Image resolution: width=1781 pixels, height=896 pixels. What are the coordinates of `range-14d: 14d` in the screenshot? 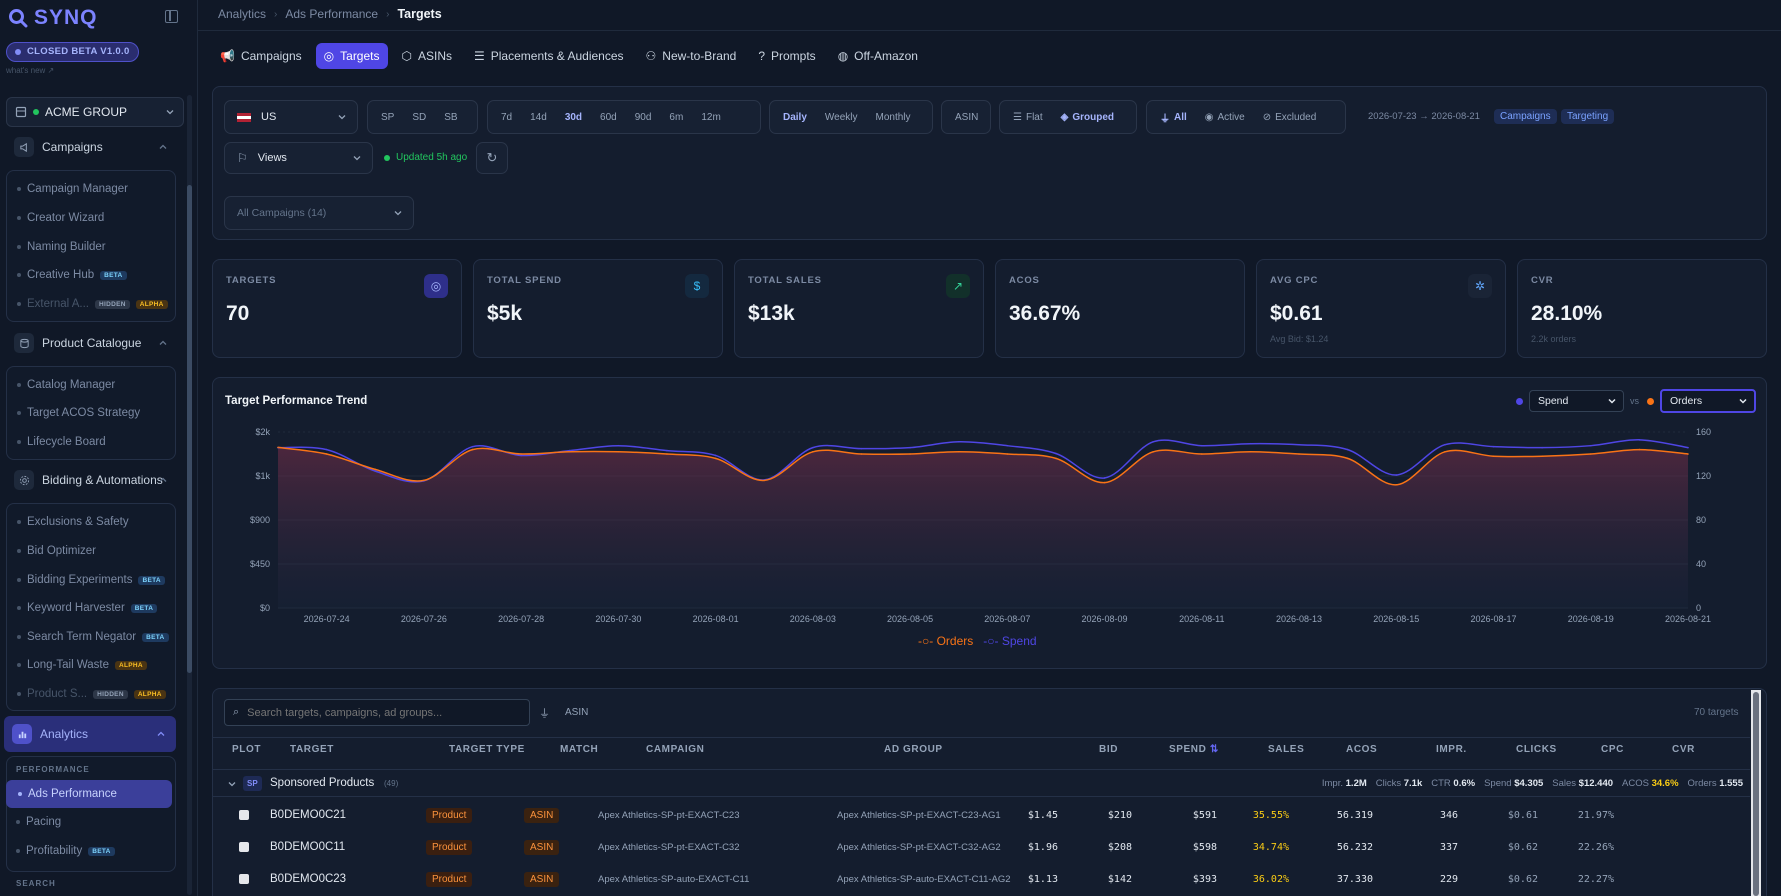 It's located at (538, 117).